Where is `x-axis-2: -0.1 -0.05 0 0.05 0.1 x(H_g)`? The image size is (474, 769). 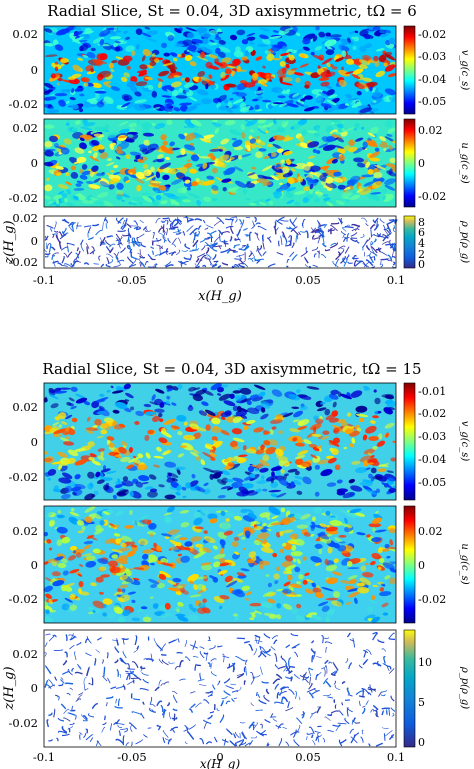 x-axis-2: -0.1 -0.05 0 0.05 0.1 x(H_g) is located at coordinates (219, 759).